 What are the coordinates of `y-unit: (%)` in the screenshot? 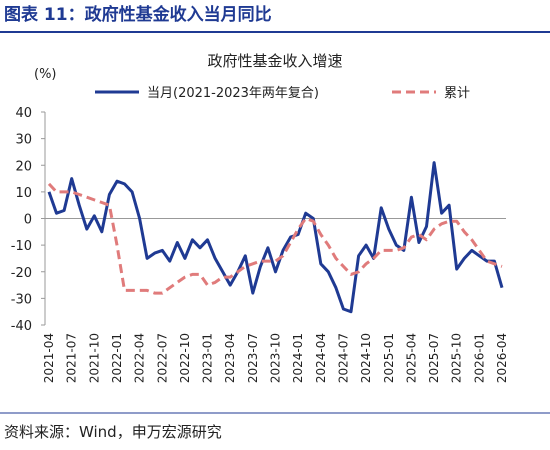 It's located at (45, 74).